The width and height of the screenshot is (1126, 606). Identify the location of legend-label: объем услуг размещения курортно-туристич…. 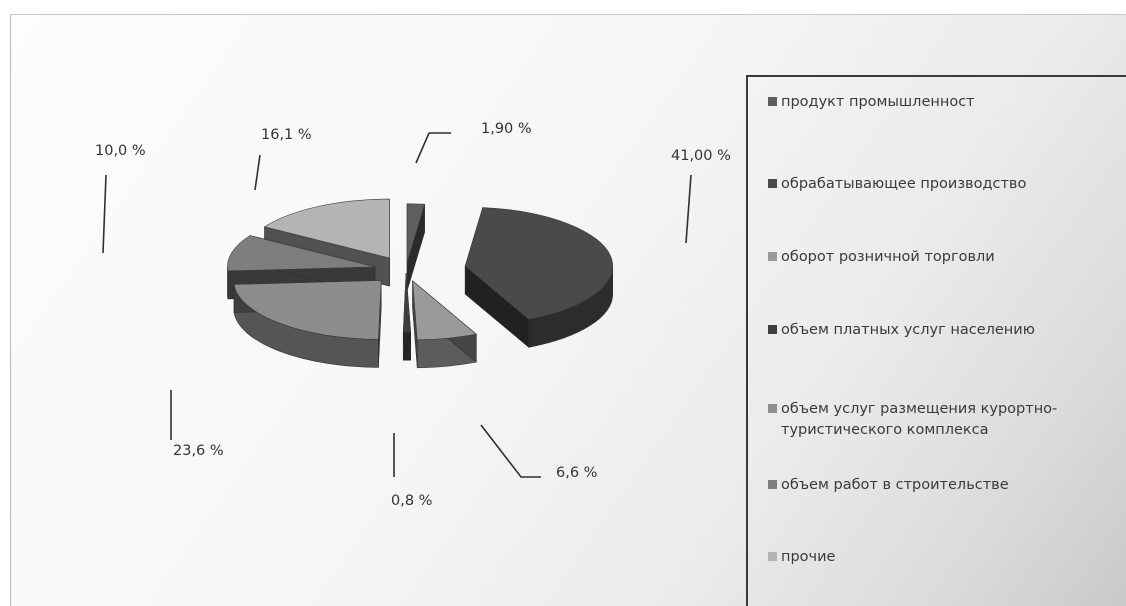
(947, 420).